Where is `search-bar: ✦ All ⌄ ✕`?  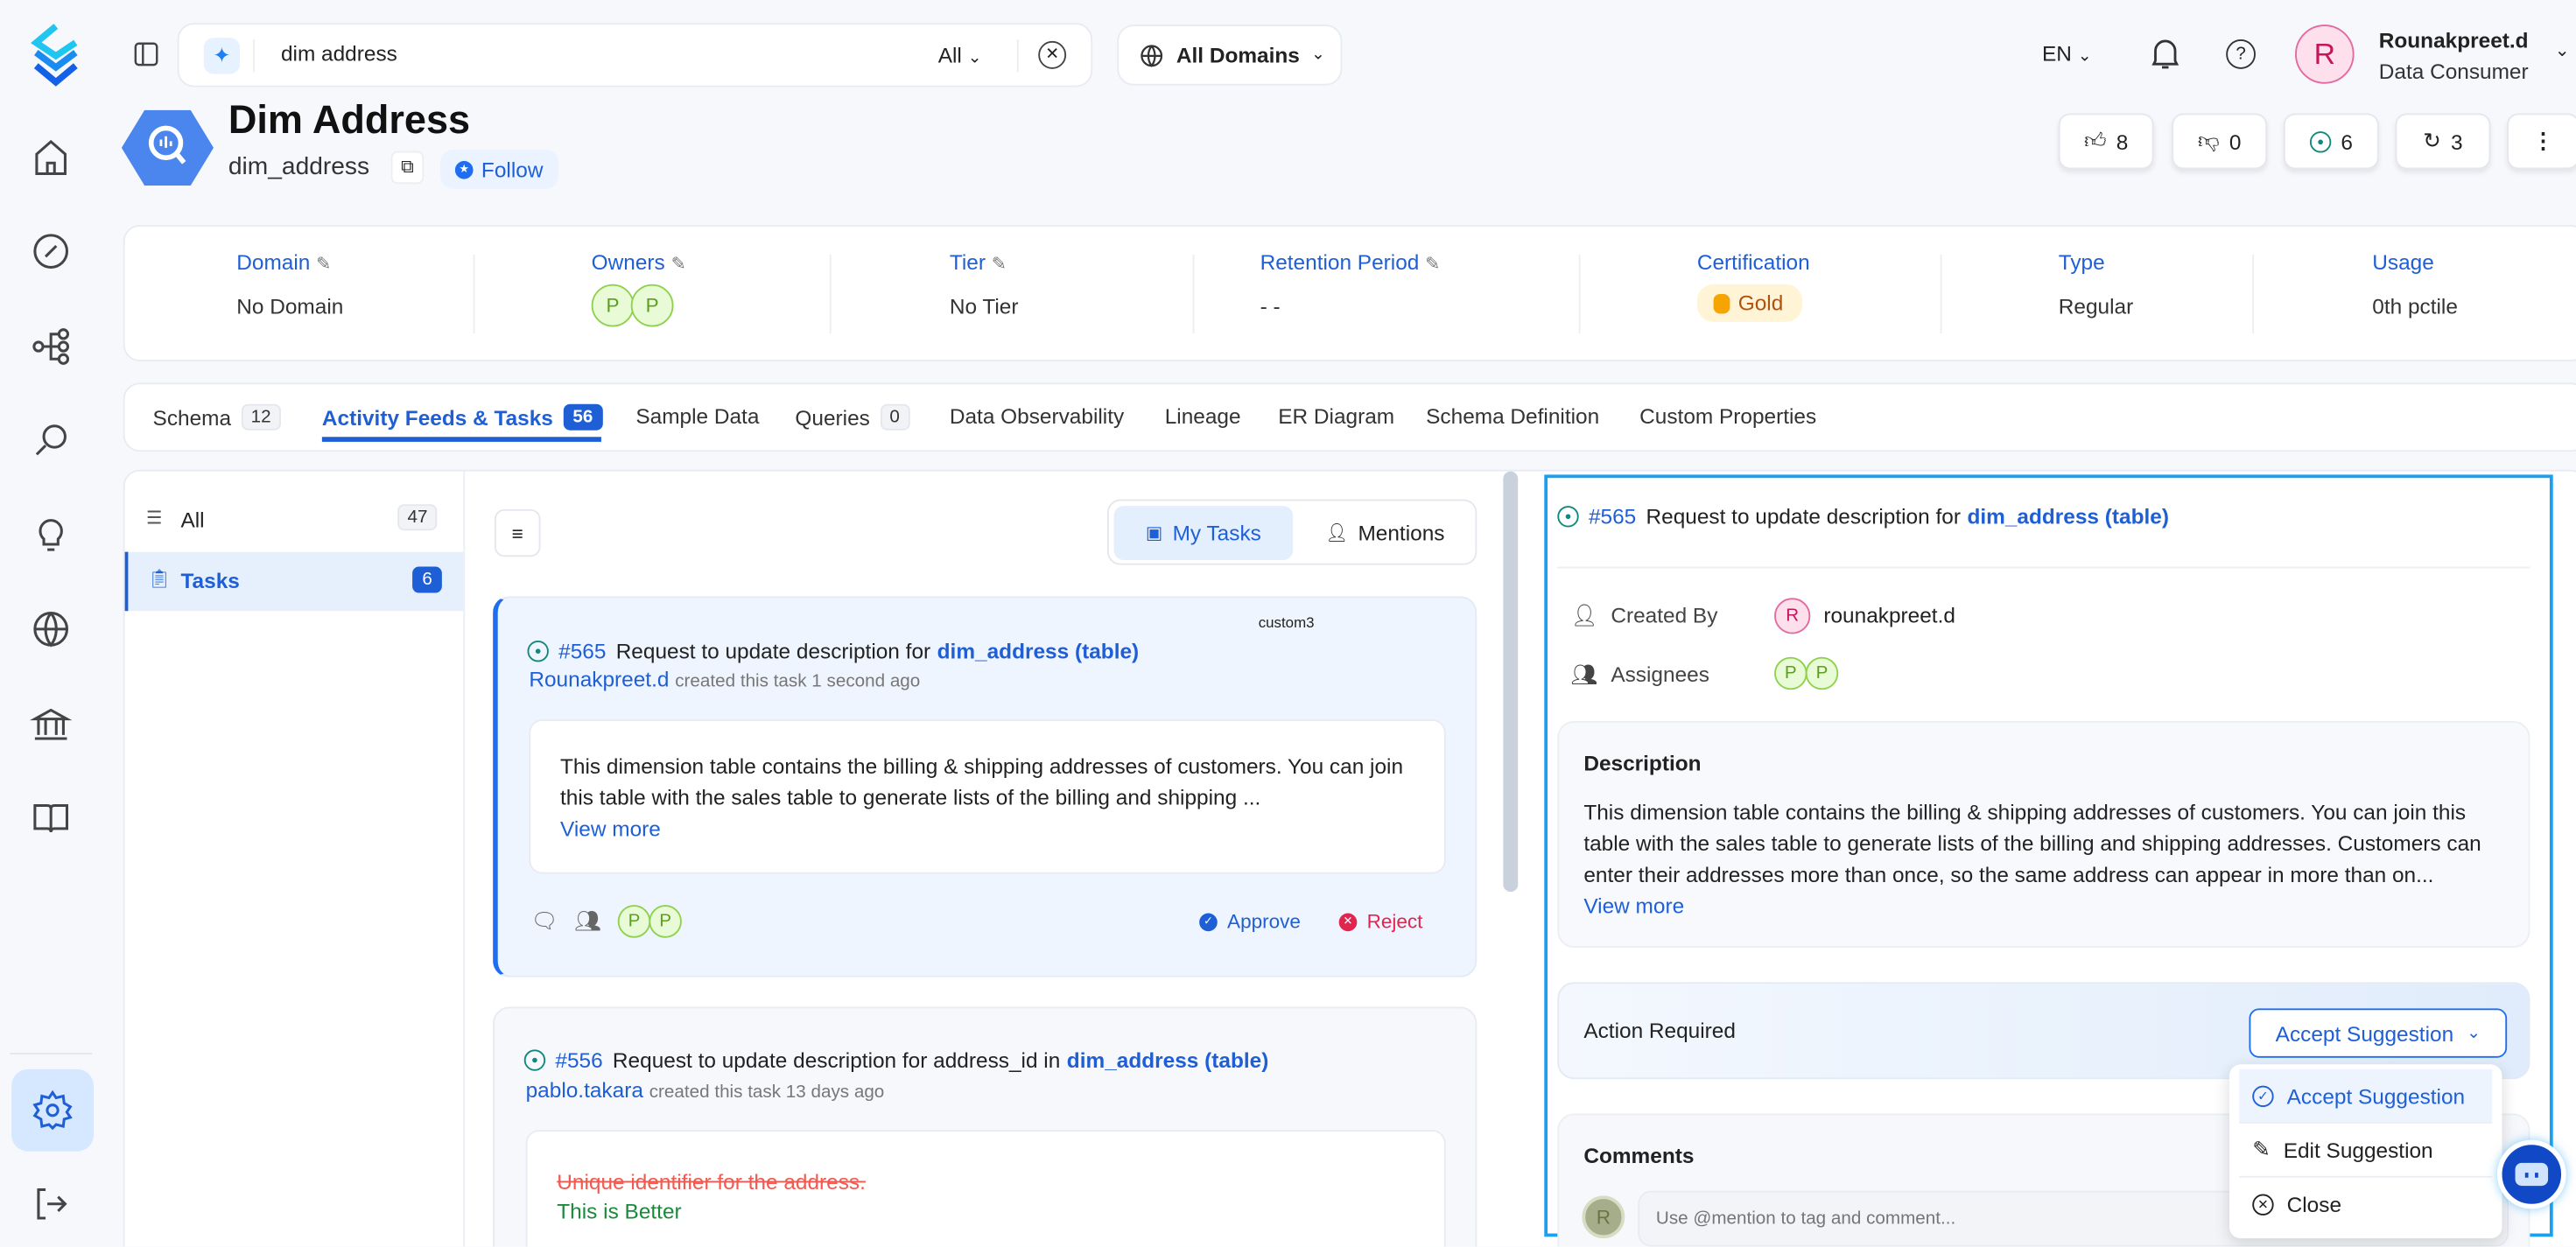
search-bar: ✦ All ⌄ ✕ is located at coordinates (635, 55).